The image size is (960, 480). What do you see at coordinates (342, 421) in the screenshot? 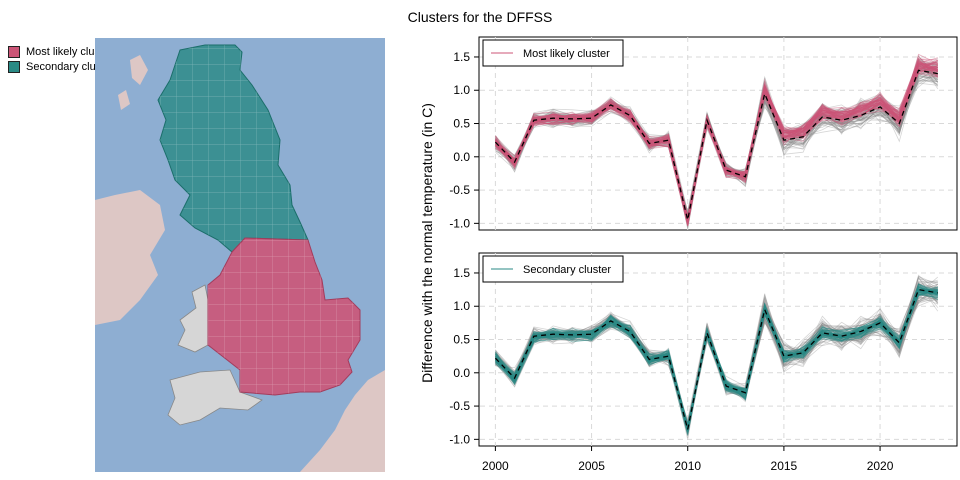
I see `france-landmass` at bounding box center [342, 421].